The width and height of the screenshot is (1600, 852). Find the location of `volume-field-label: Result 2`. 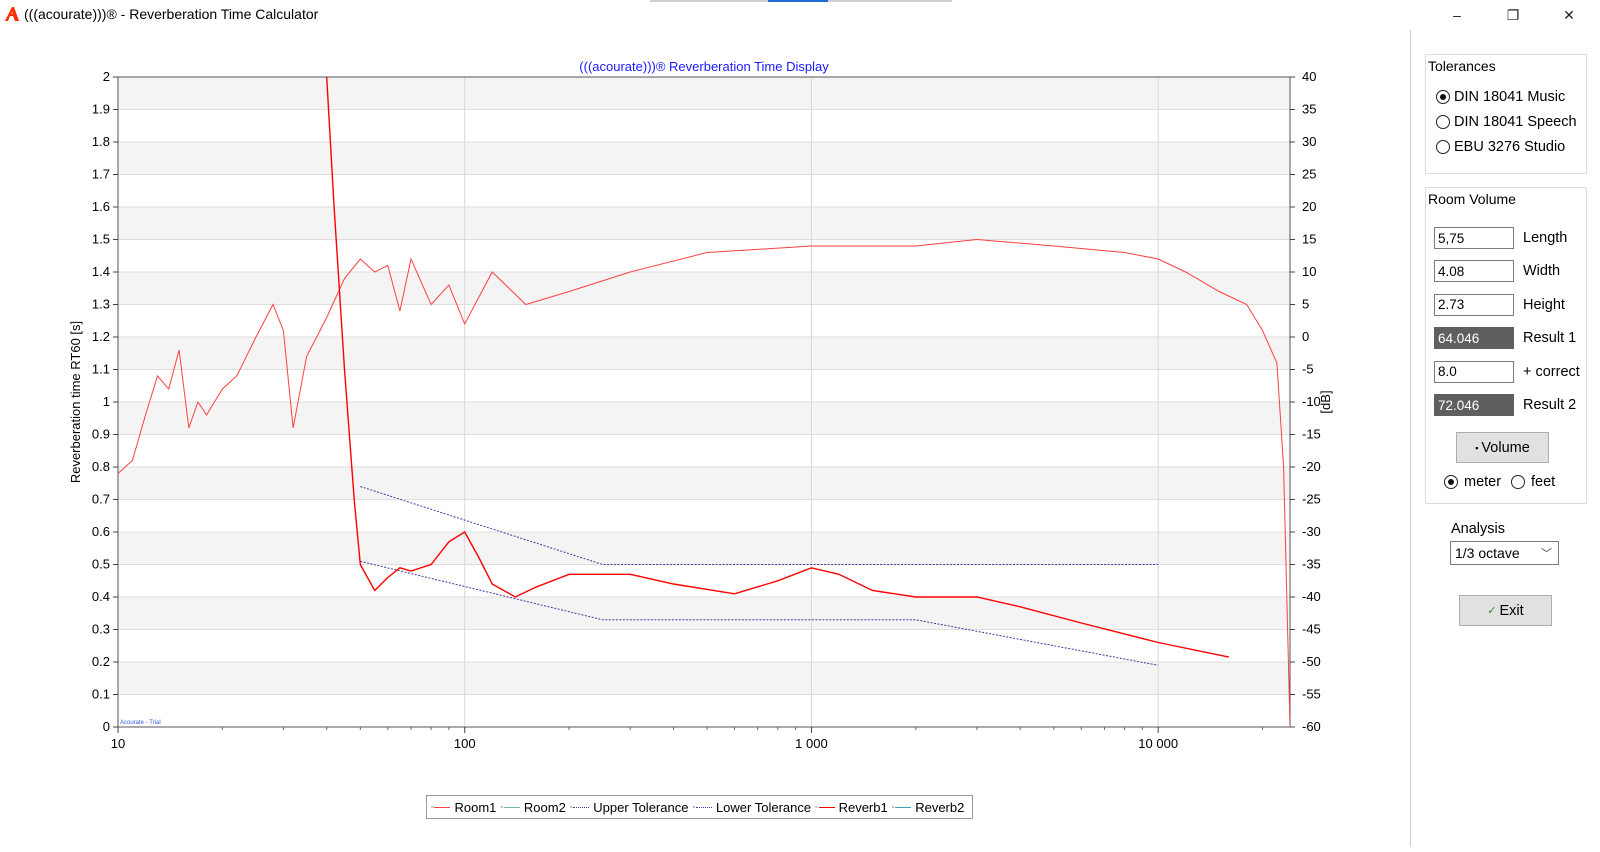

volume-field-label: Result 2 is located at coordinates (1550, 405).